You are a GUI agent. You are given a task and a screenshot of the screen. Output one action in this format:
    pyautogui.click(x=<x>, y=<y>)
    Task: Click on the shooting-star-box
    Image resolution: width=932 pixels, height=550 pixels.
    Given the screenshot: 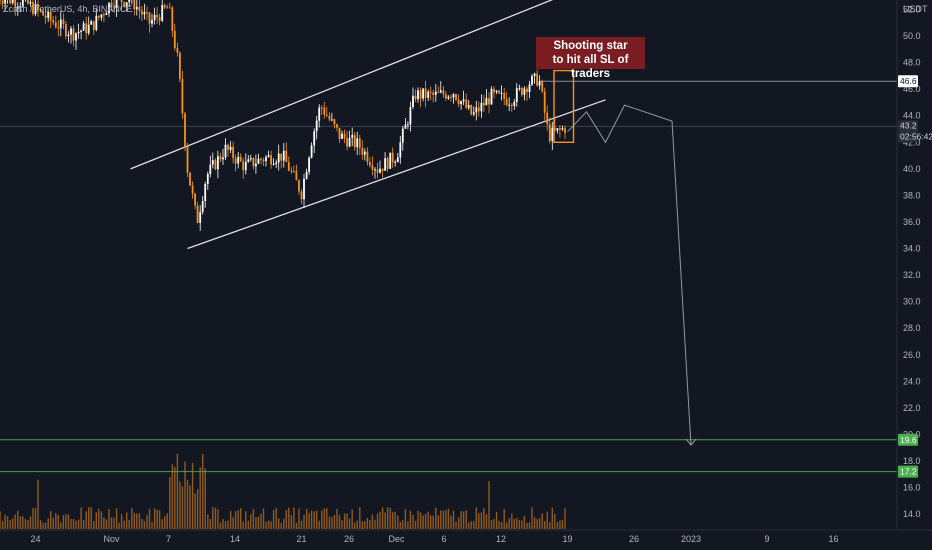 What is the action you would take?
    pyautogui.click(x=564, y=106)
    